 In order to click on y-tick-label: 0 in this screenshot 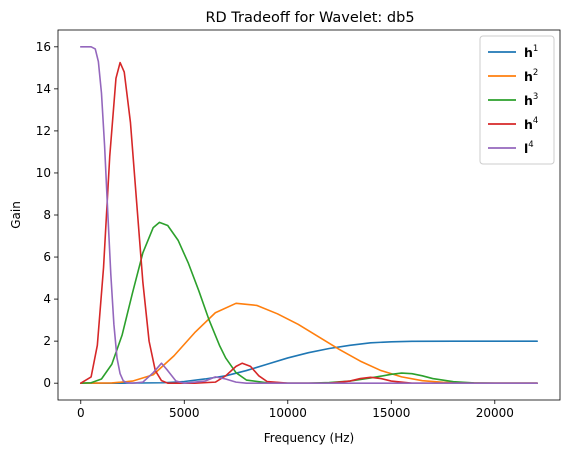, I will do `click(47, 383)`.